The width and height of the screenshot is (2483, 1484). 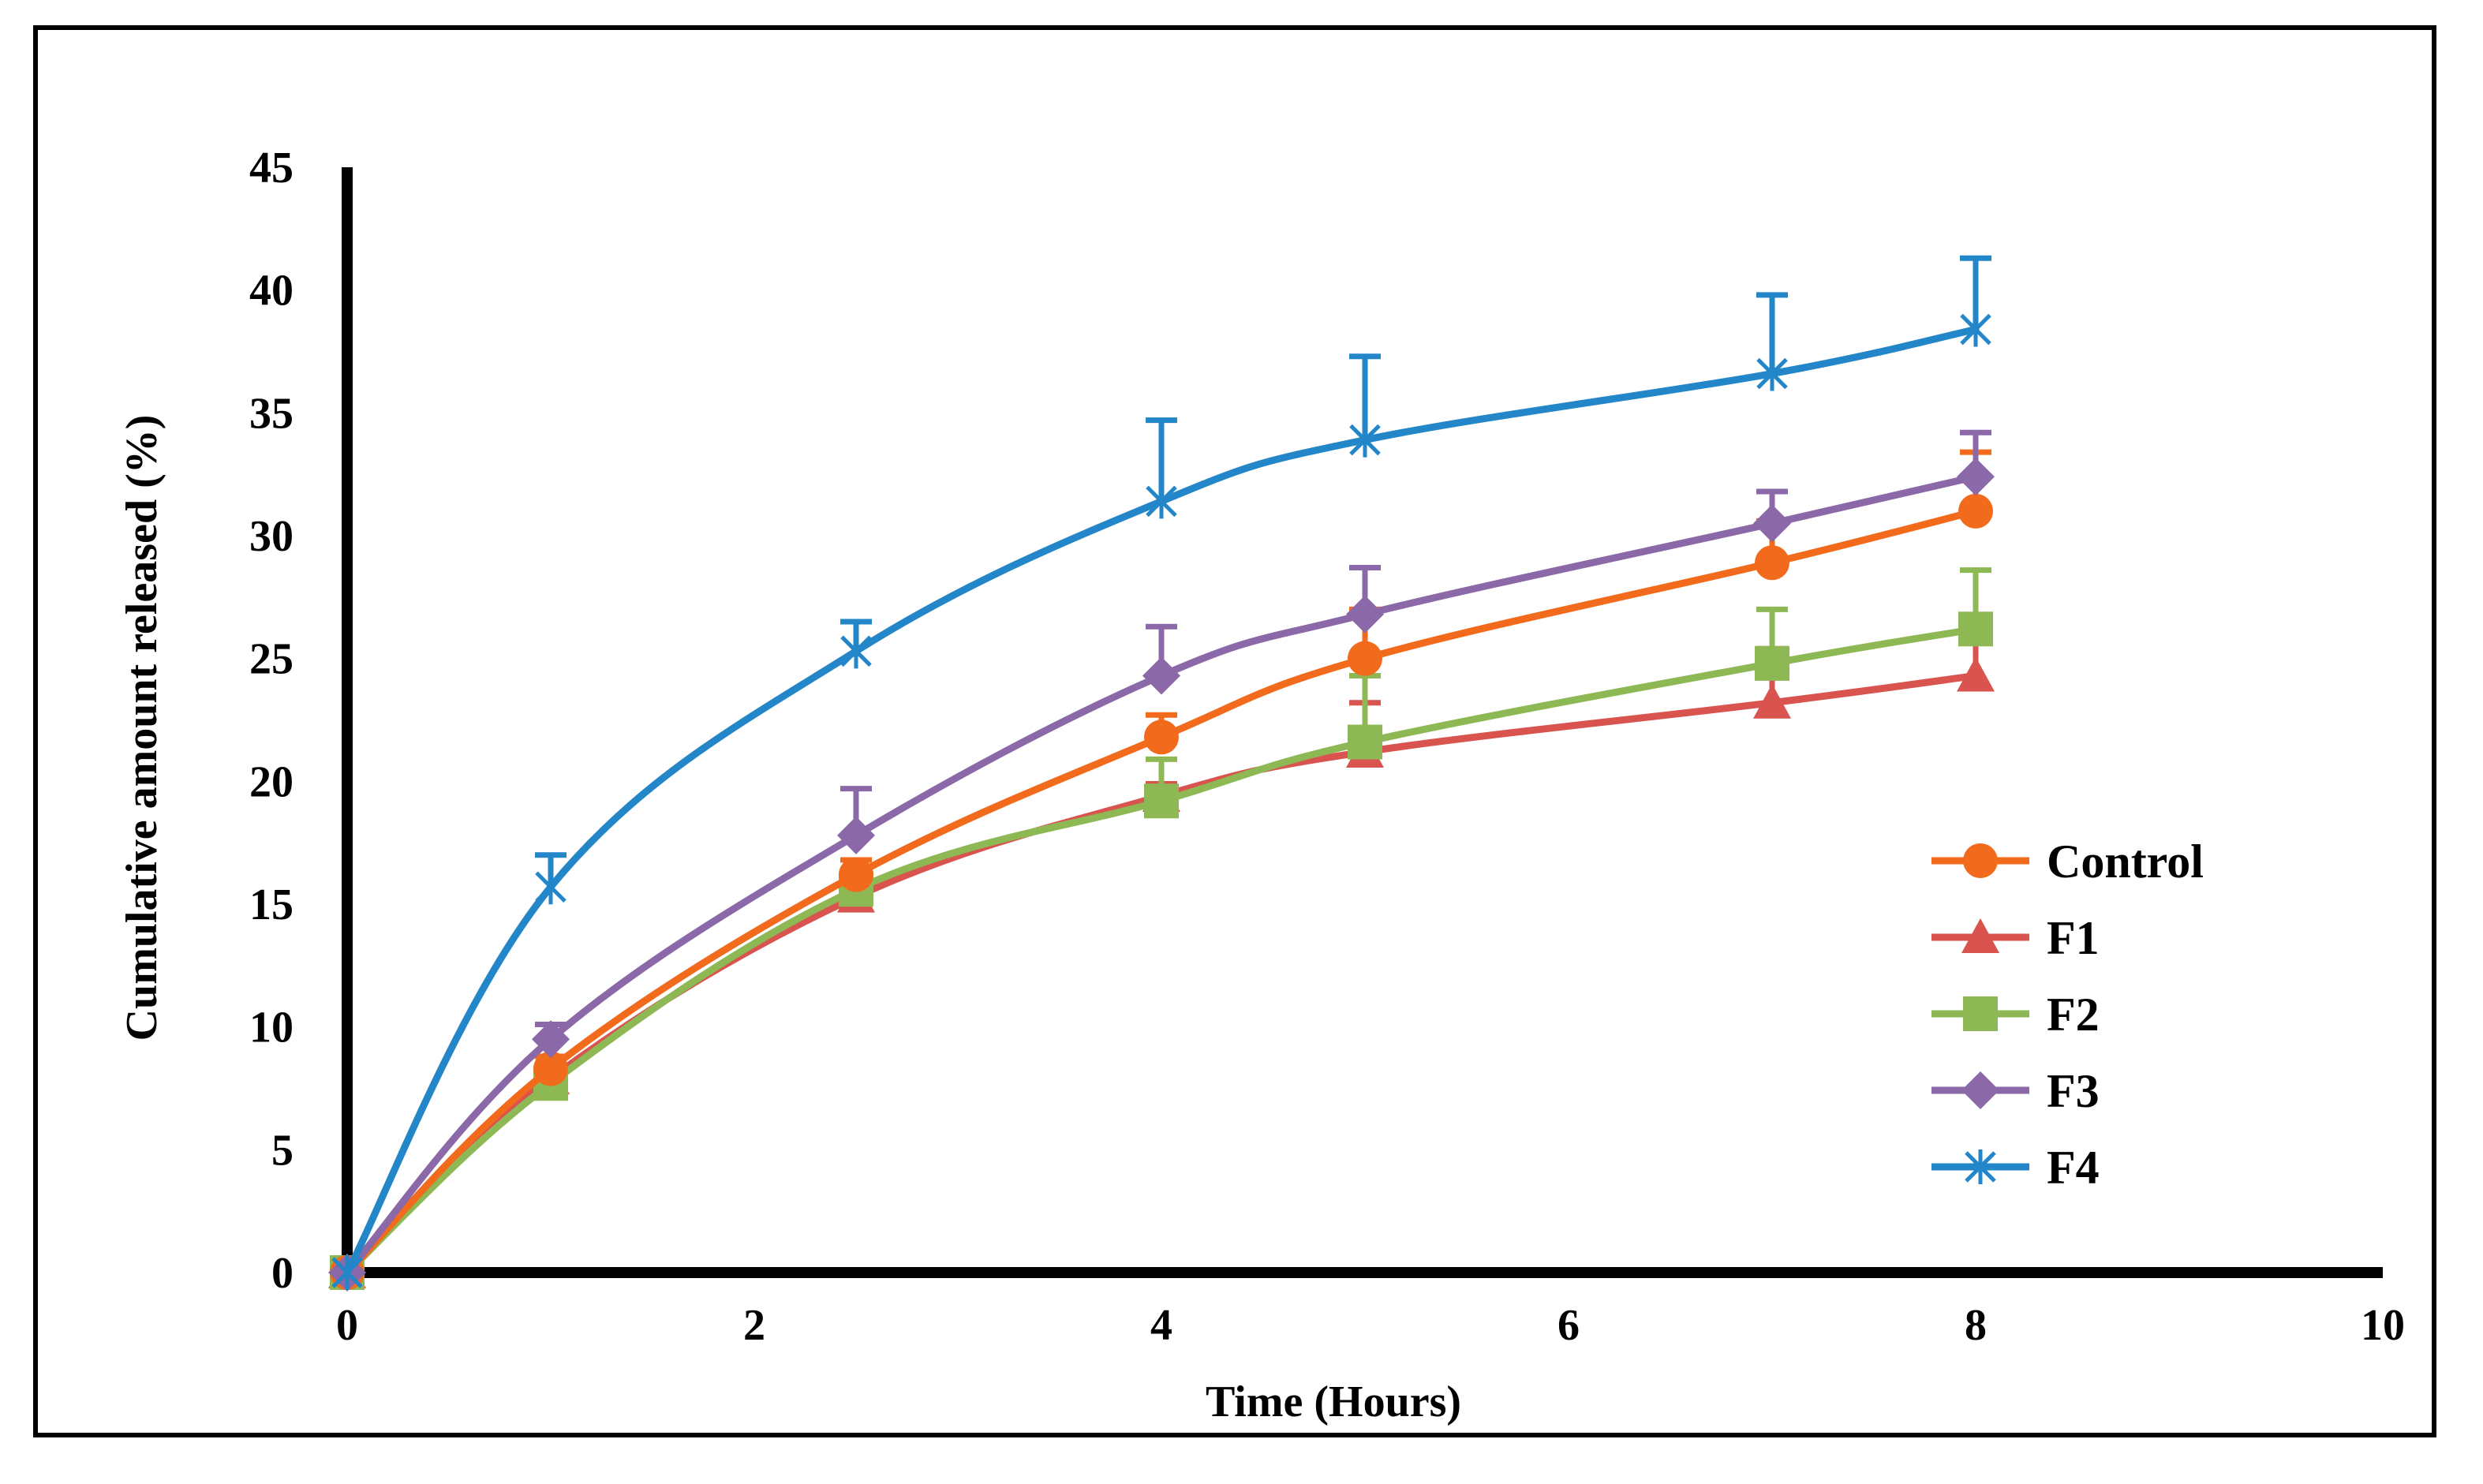 What do you see at coordinates (271, 1028) in the screenshot?
I see `y-tick-label: 10` at bounding box center [271, 1028].